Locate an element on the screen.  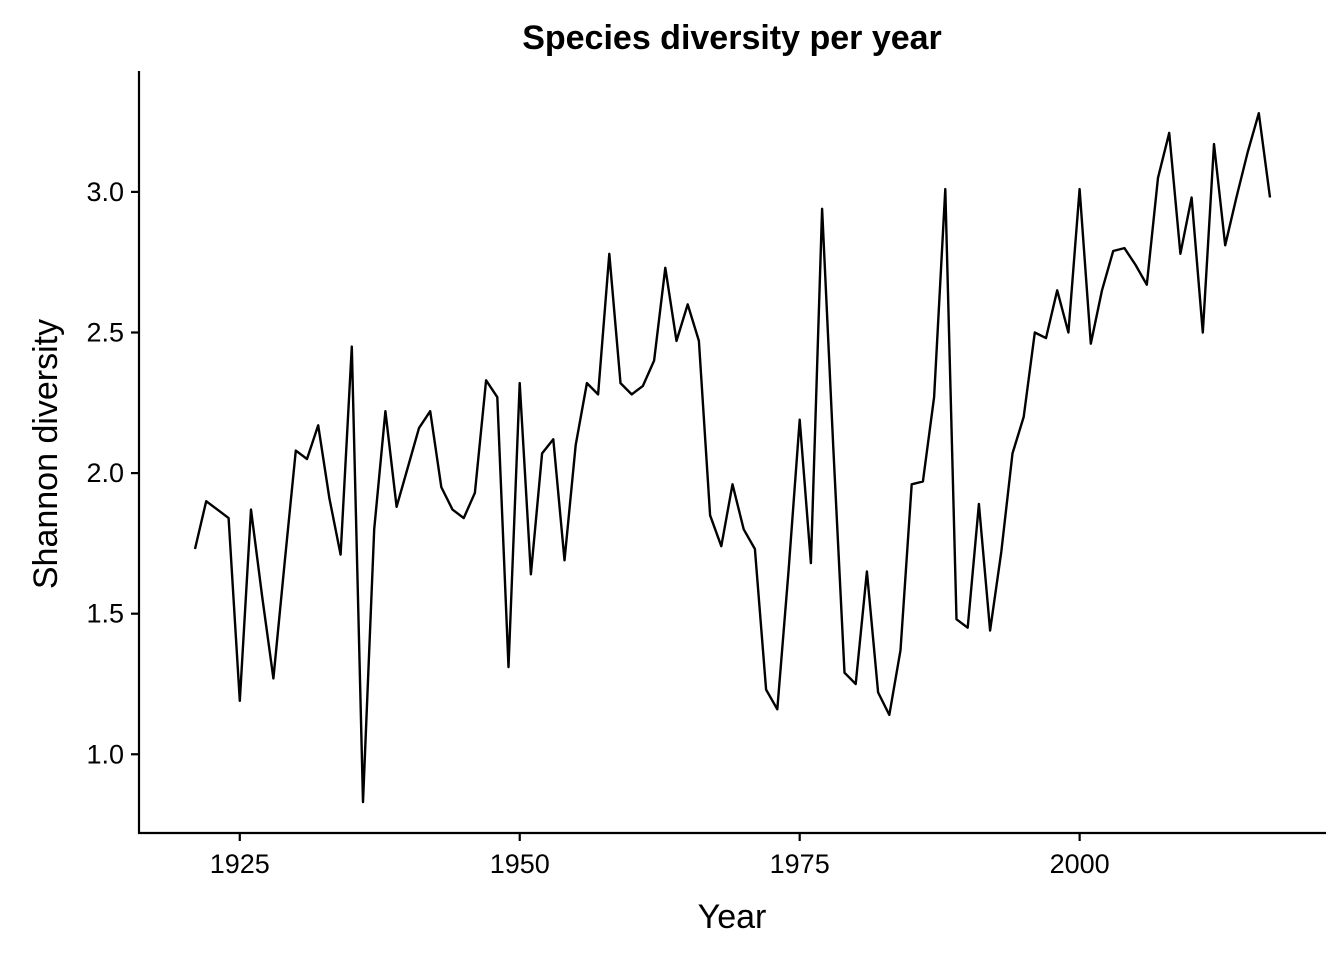
x-tick-label: 1975 is located at coordinates (800, 864).